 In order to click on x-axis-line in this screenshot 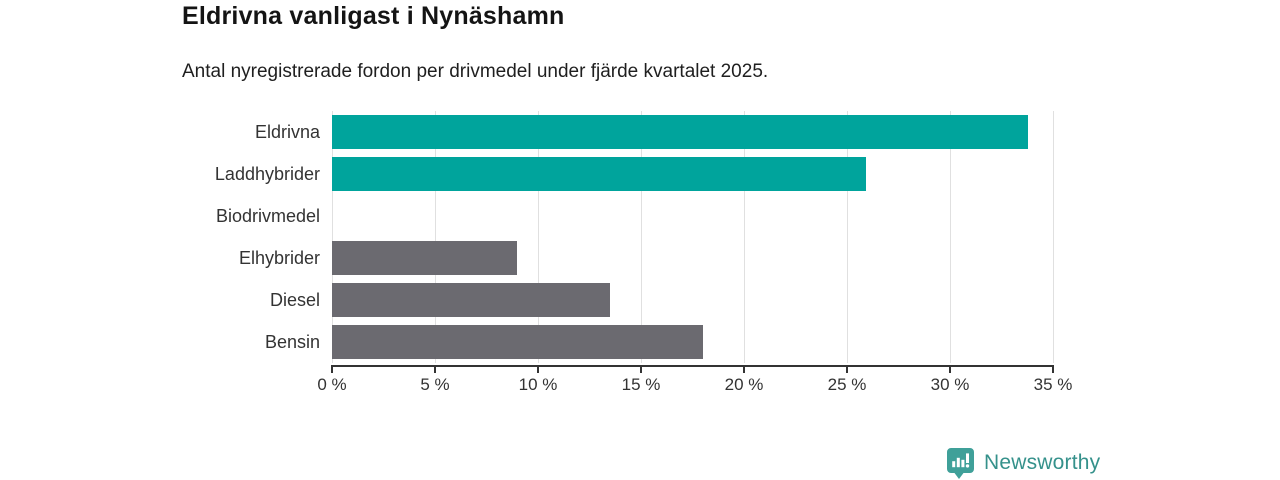, I will do `click(692, 366)`.